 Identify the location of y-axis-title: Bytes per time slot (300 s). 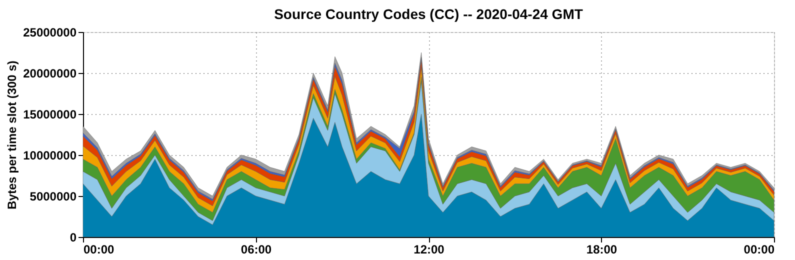
(12, 135).